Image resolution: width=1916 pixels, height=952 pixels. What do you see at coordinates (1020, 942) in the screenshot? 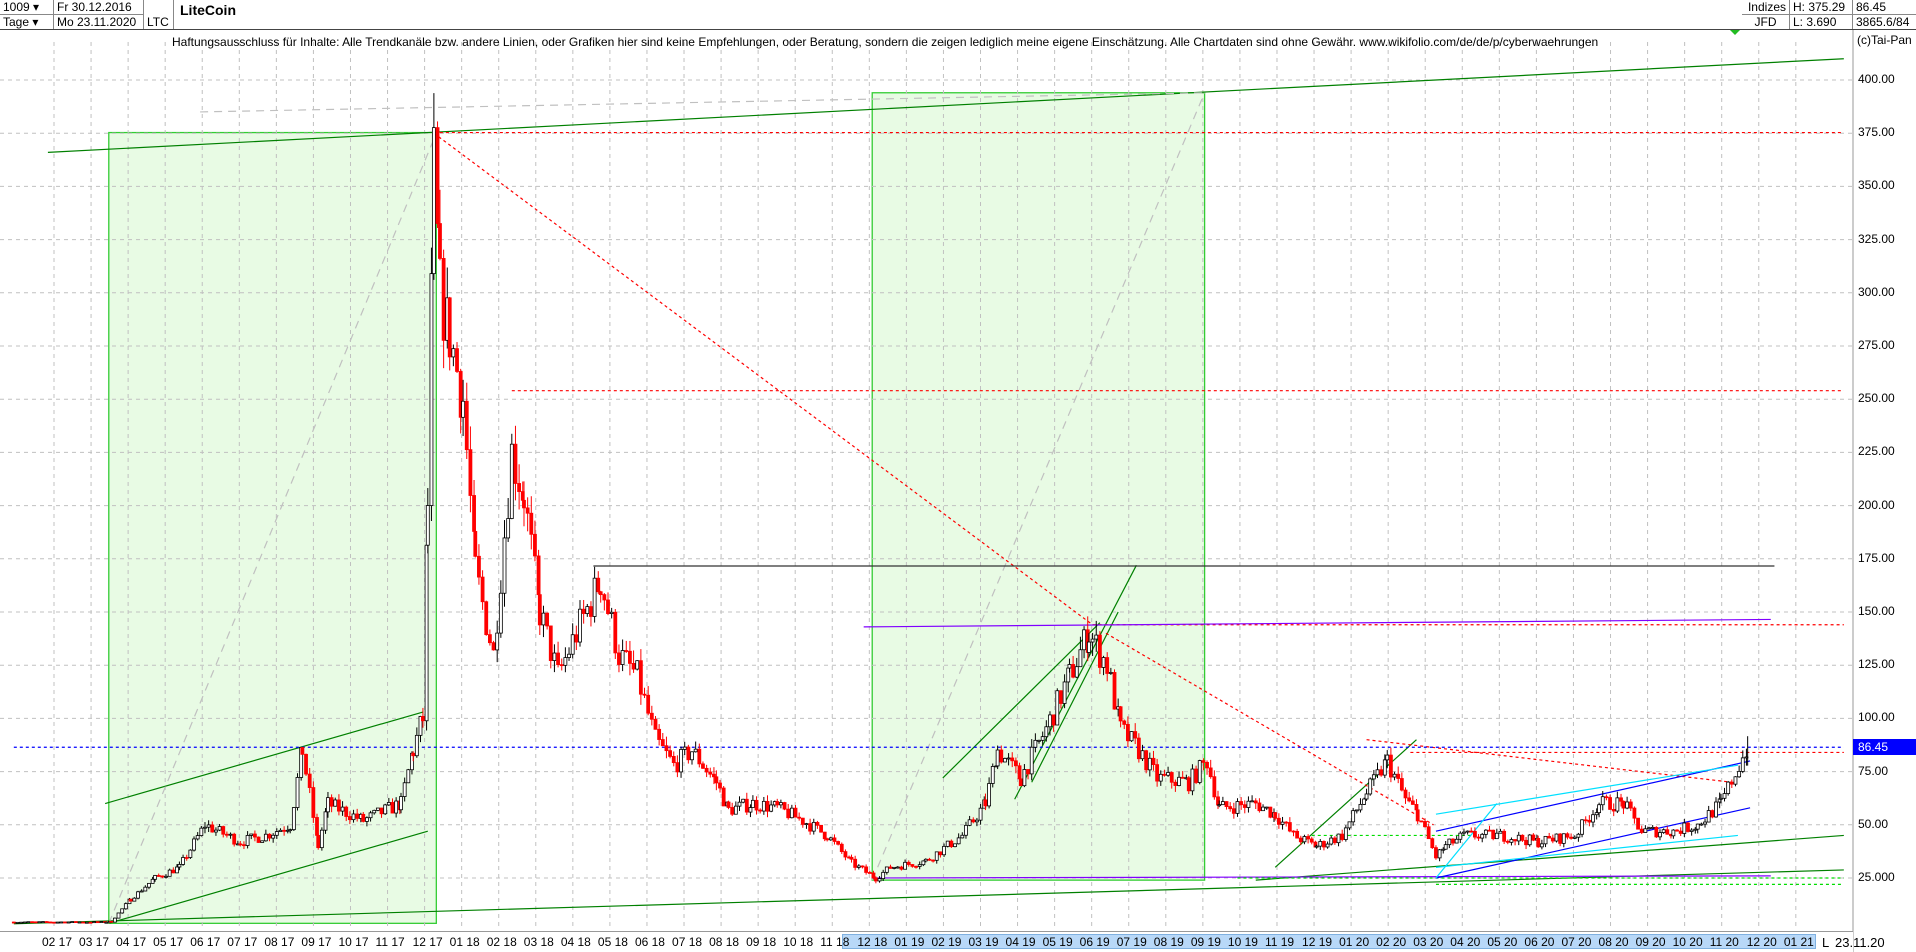
I see `x-tick-label: 04 19` at bounding box center [1020, 942].